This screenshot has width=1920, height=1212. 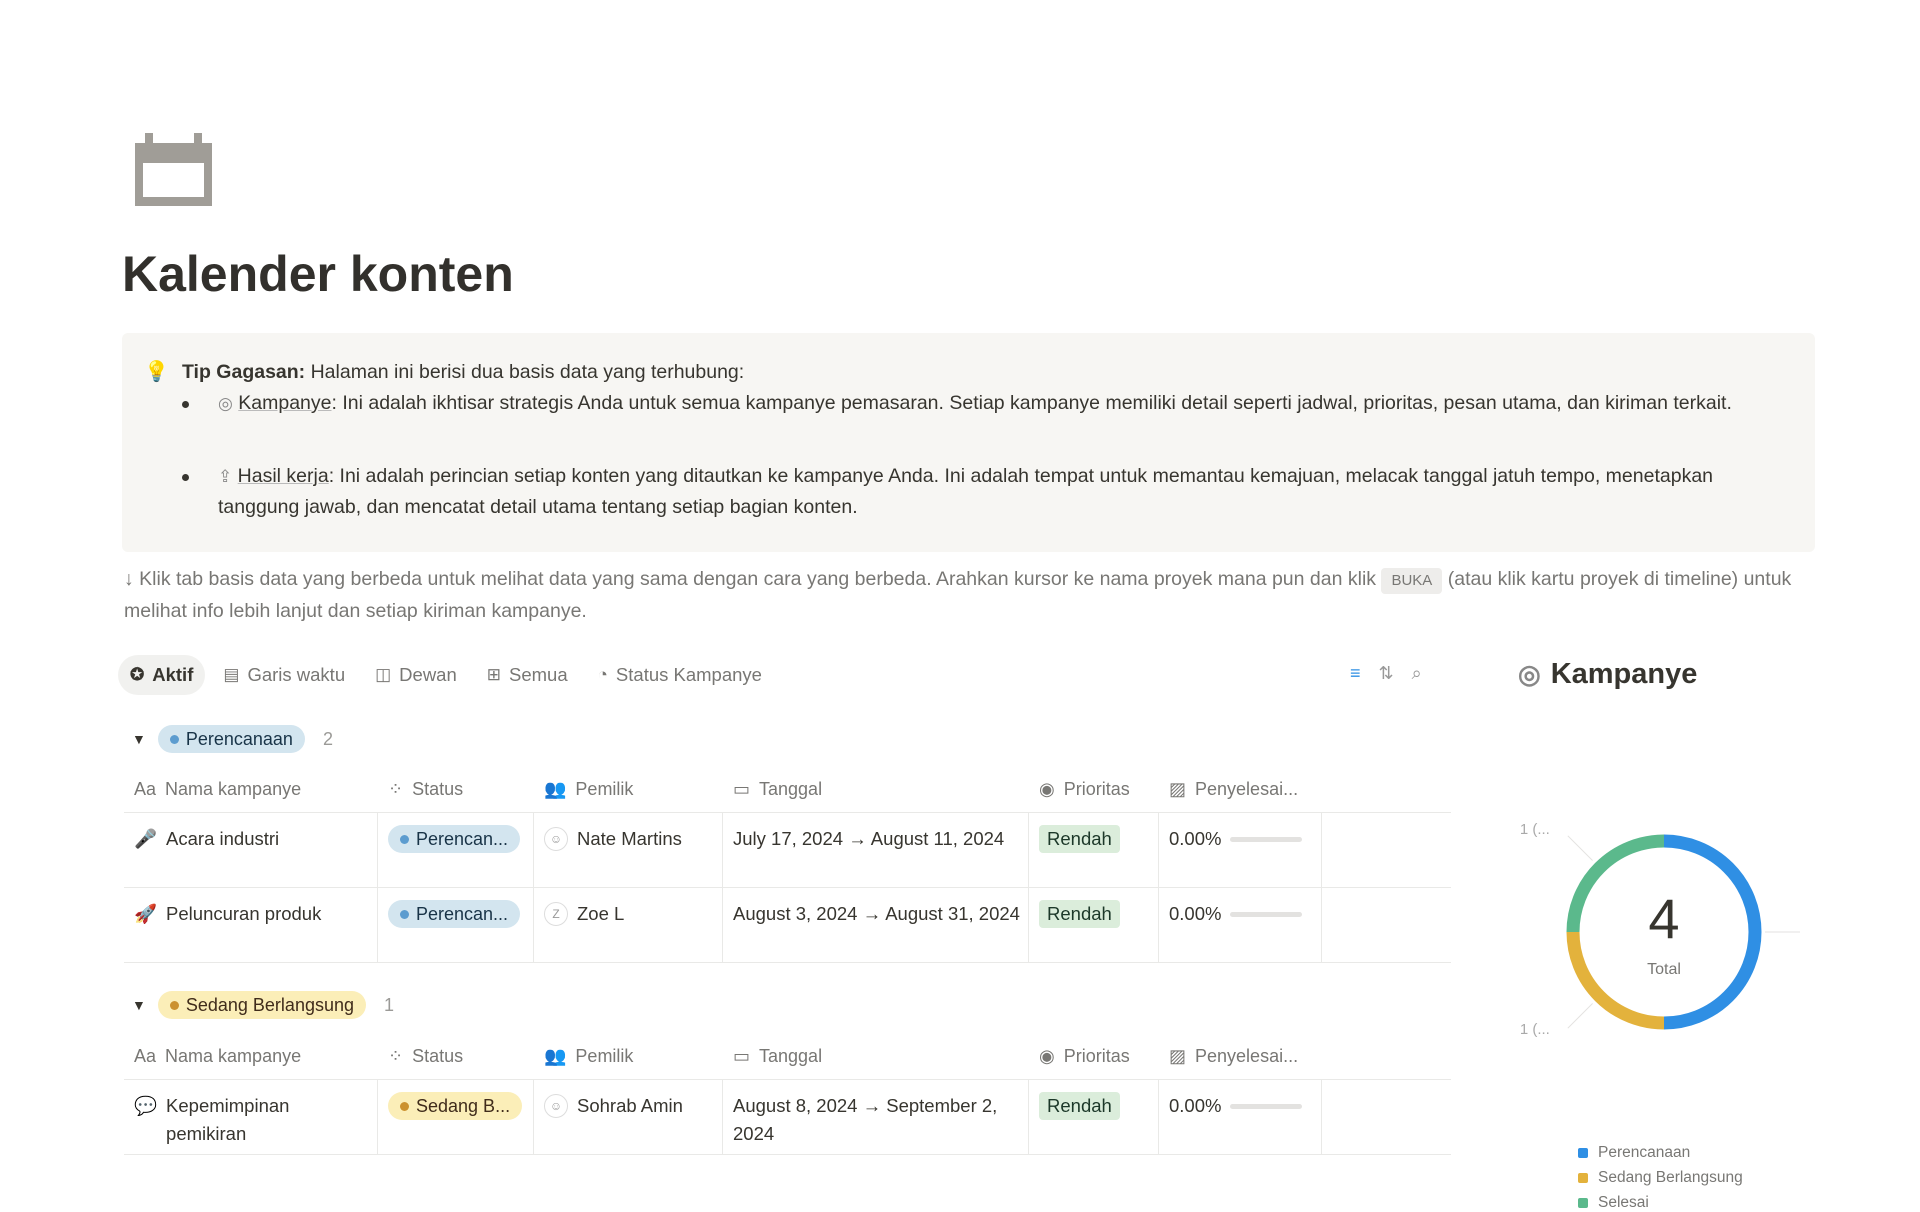 What do you see at coordinates (146, 838) in the screenshot?
I see `microphone-icon: 🎤` at bounding box center [146, 838].